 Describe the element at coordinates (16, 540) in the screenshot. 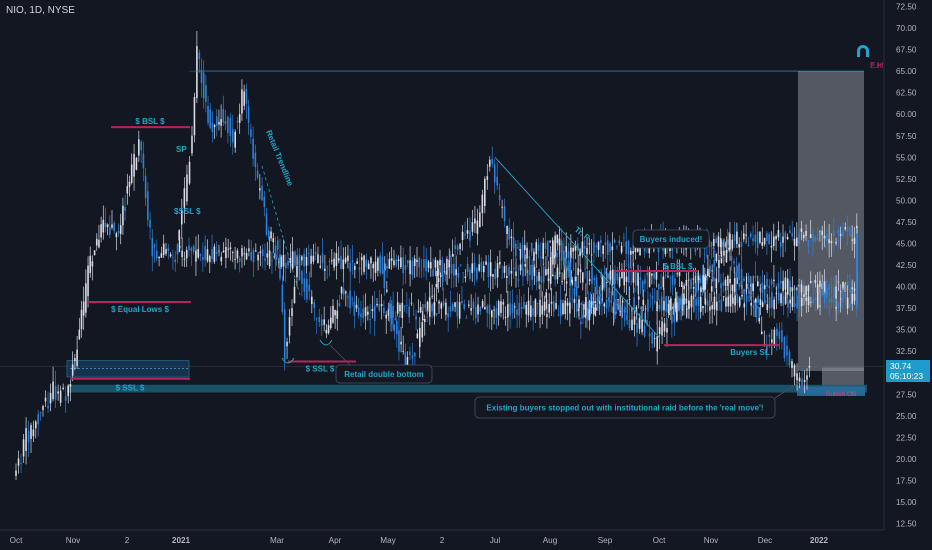

I see `x-tick-label: Oct` at that location.